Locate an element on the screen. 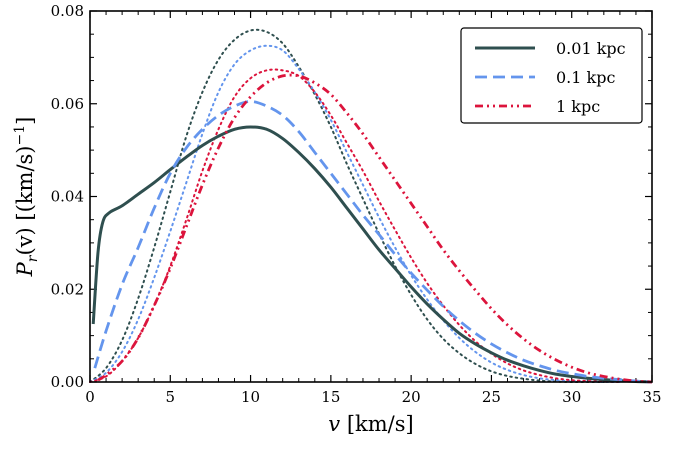 The image size is (675, 451). x-axis-label-symbol: v is located at coordinates (334, 424).